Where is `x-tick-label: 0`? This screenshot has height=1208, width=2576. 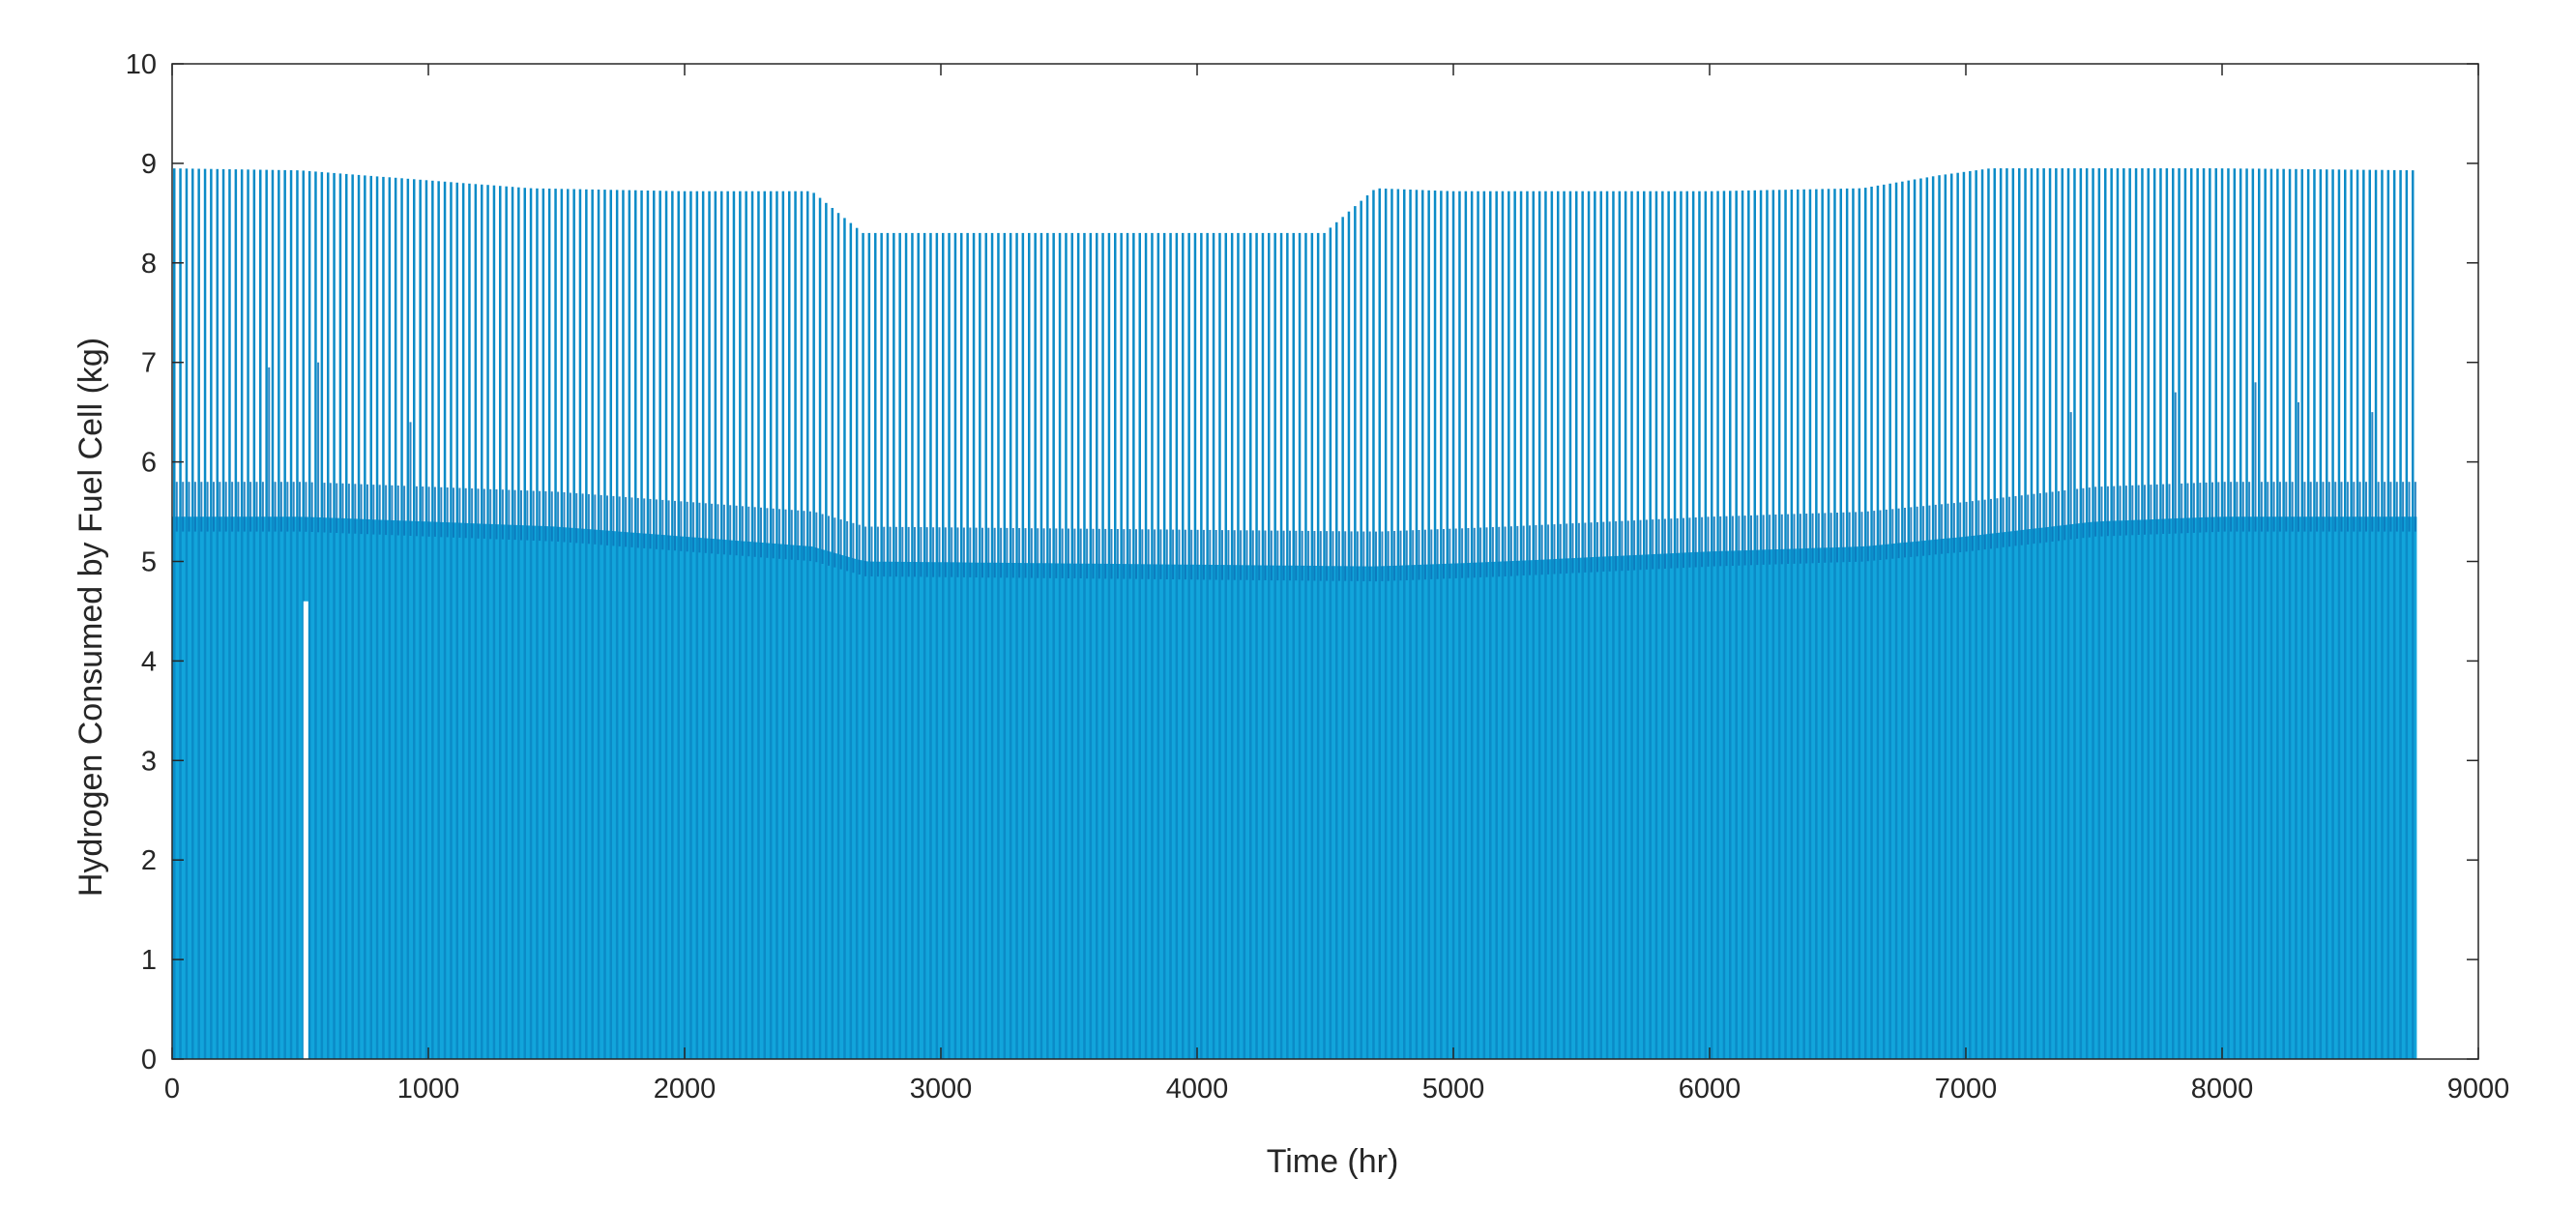
x-tick-label: 0 is located at coordinates (172, 1089).